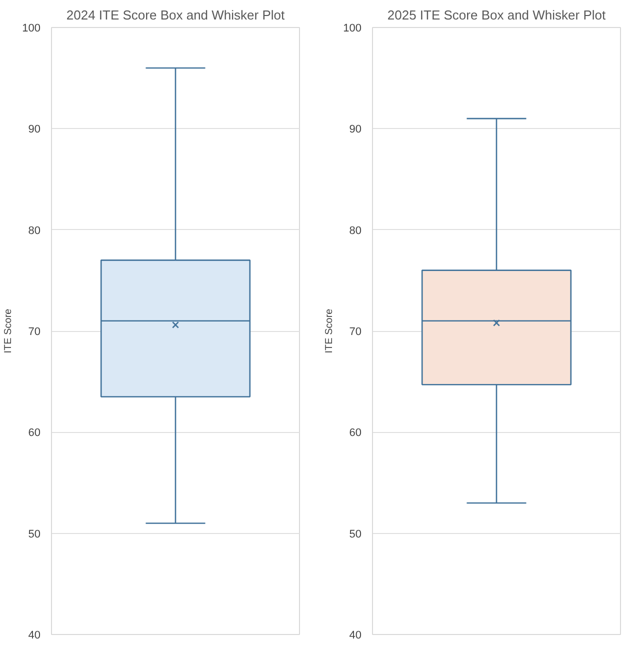 The height and width of the screenshot is (646, 634). Describe the element at coordinates (175, 15) in the screenshot. I see `chart-title: 2024 ITE Score Box and Whisker Plot` at that location.